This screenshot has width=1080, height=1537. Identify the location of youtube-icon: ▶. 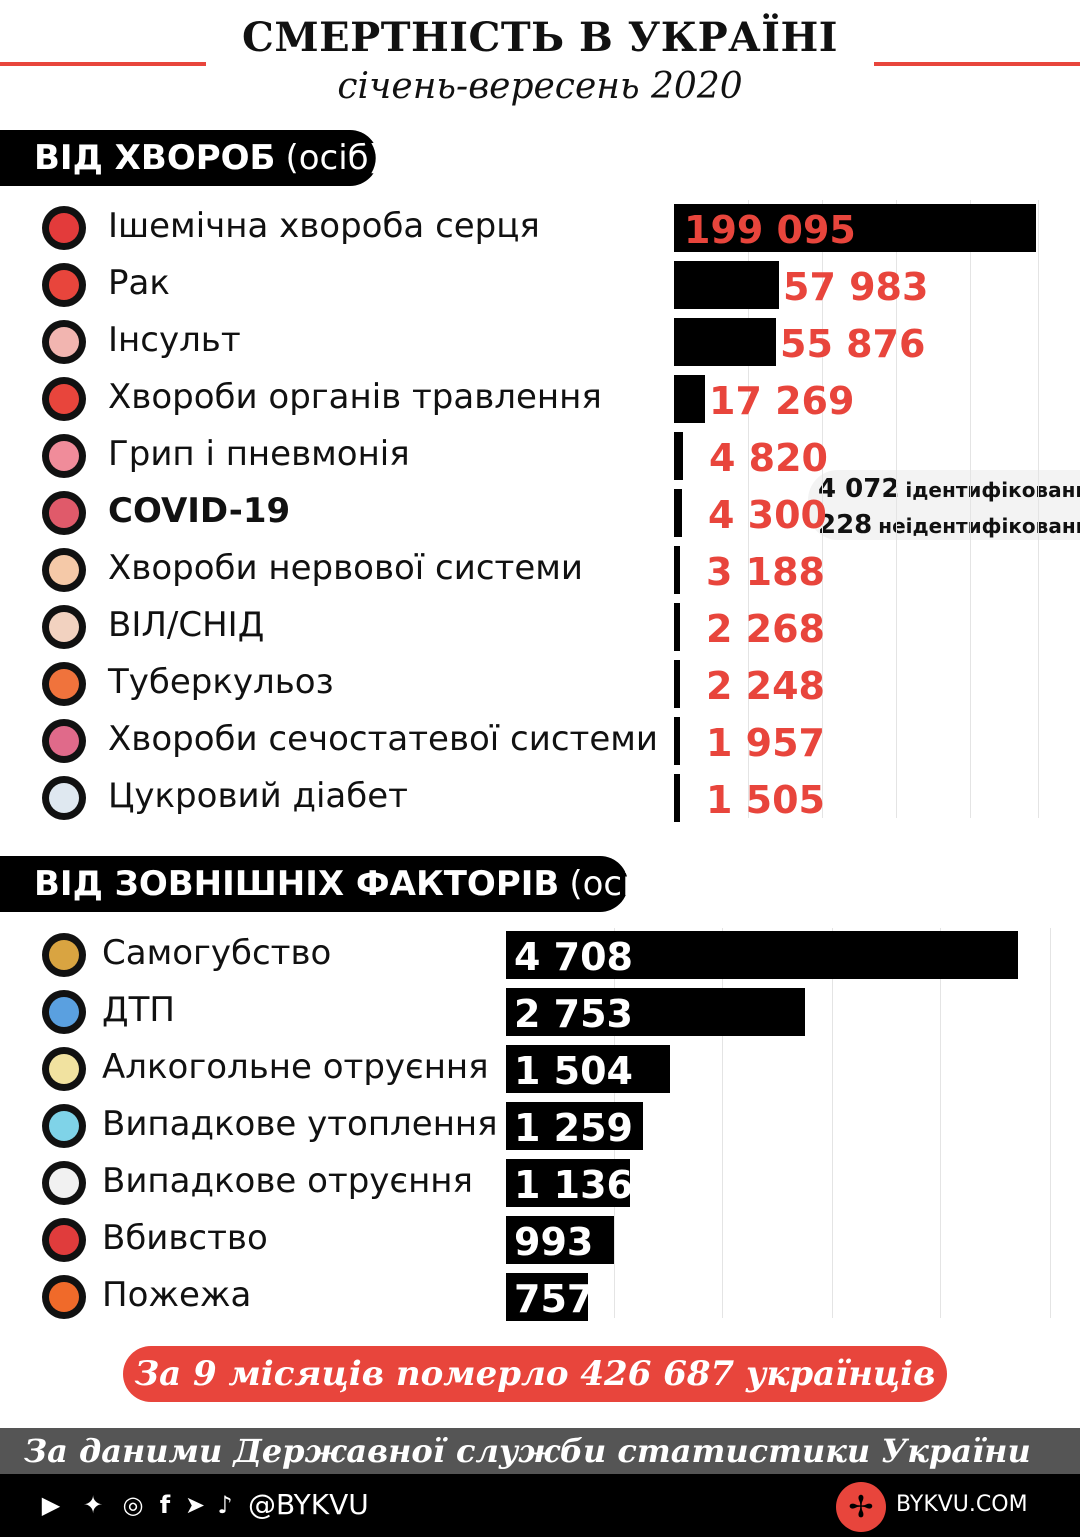
(51, 1505).